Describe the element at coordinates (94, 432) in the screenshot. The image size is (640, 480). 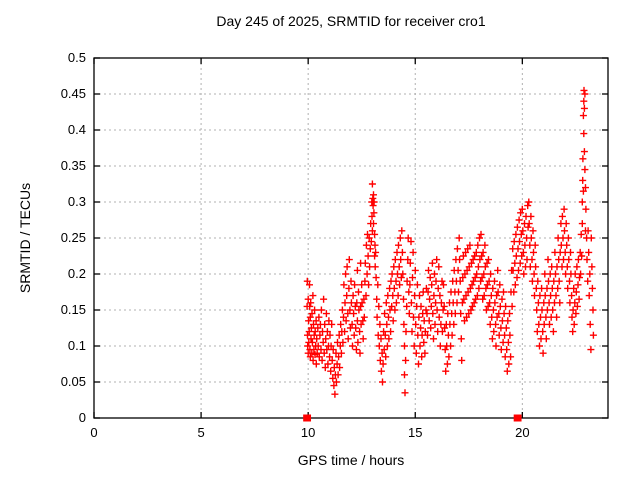
I see `x-tick-label: 0` at that location.